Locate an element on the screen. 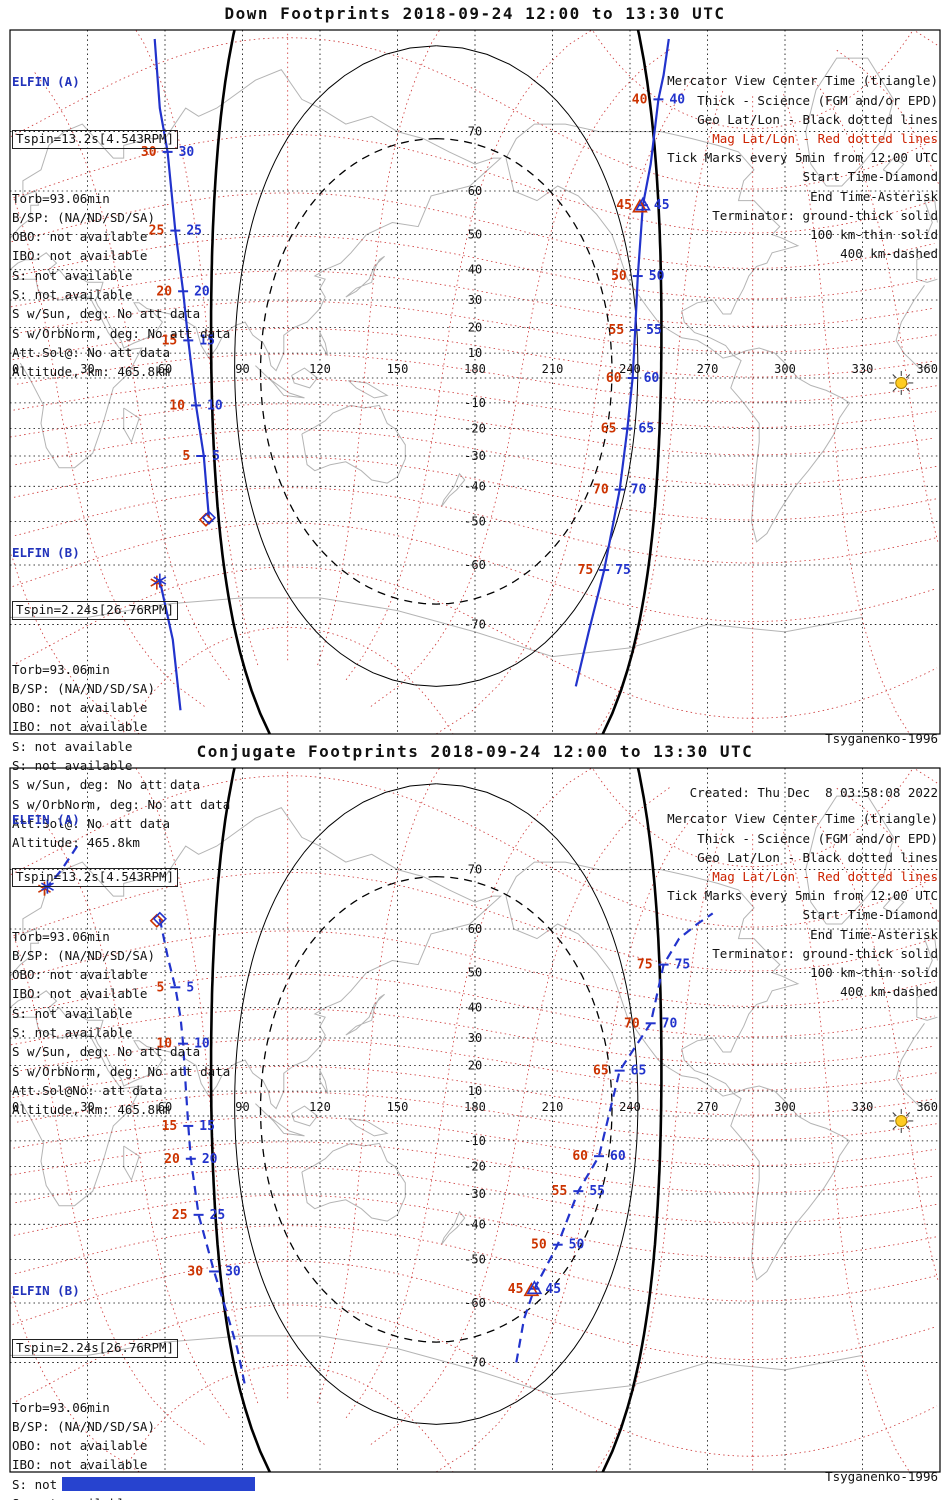  lon-label: 60 is located at coordinates (165, 369).